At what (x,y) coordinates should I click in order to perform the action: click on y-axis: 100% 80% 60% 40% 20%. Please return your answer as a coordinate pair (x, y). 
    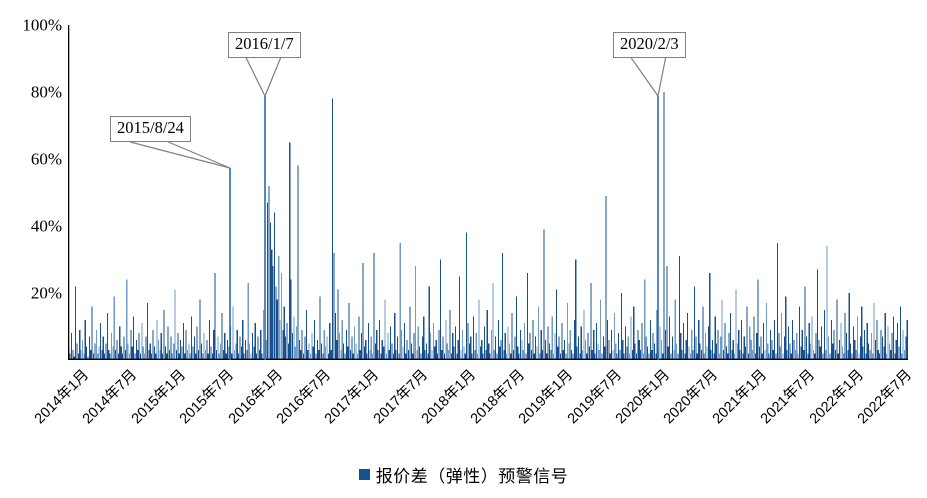
    Looking at the image, I should click on (31, 185).